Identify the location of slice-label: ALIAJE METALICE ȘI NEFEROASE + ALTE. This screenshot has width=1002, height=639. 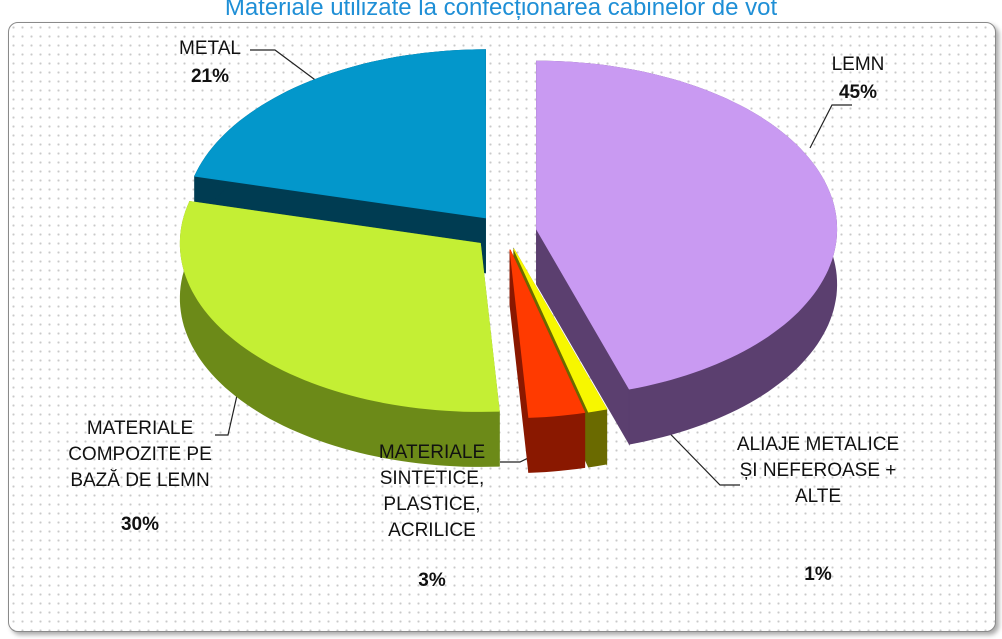
(818, 470).